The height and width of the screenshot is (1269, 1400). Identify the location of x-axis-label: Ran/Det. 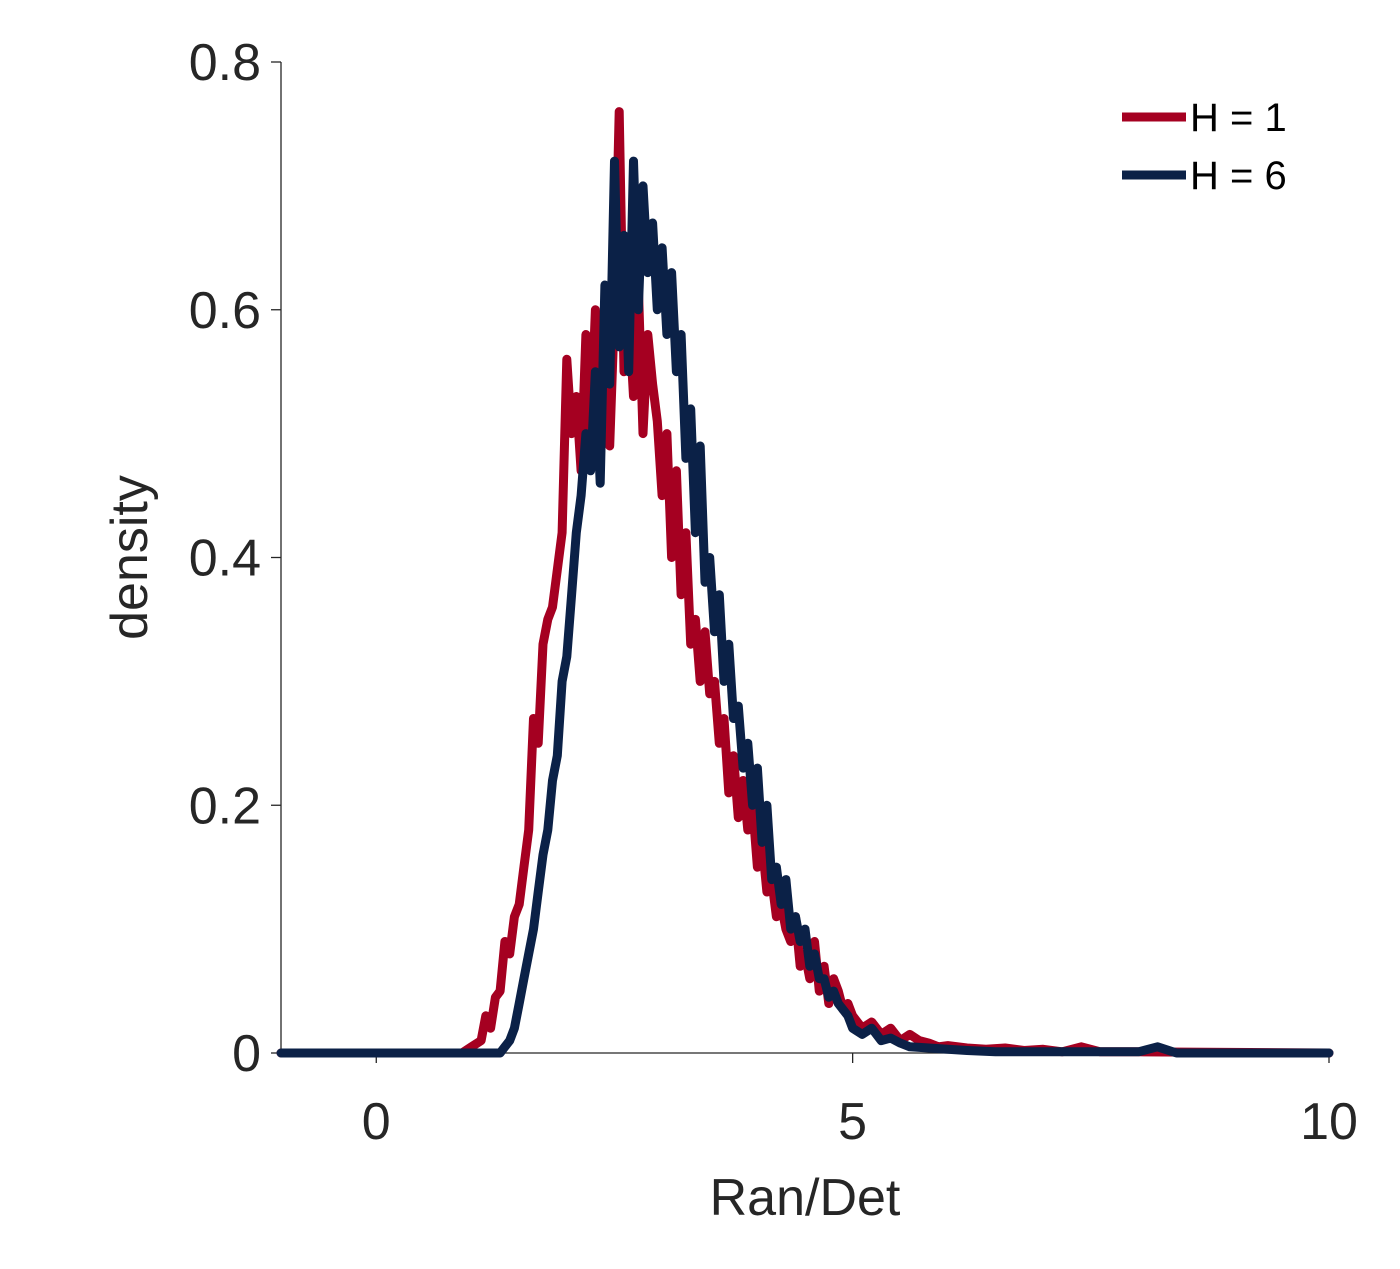
(805, 1198).